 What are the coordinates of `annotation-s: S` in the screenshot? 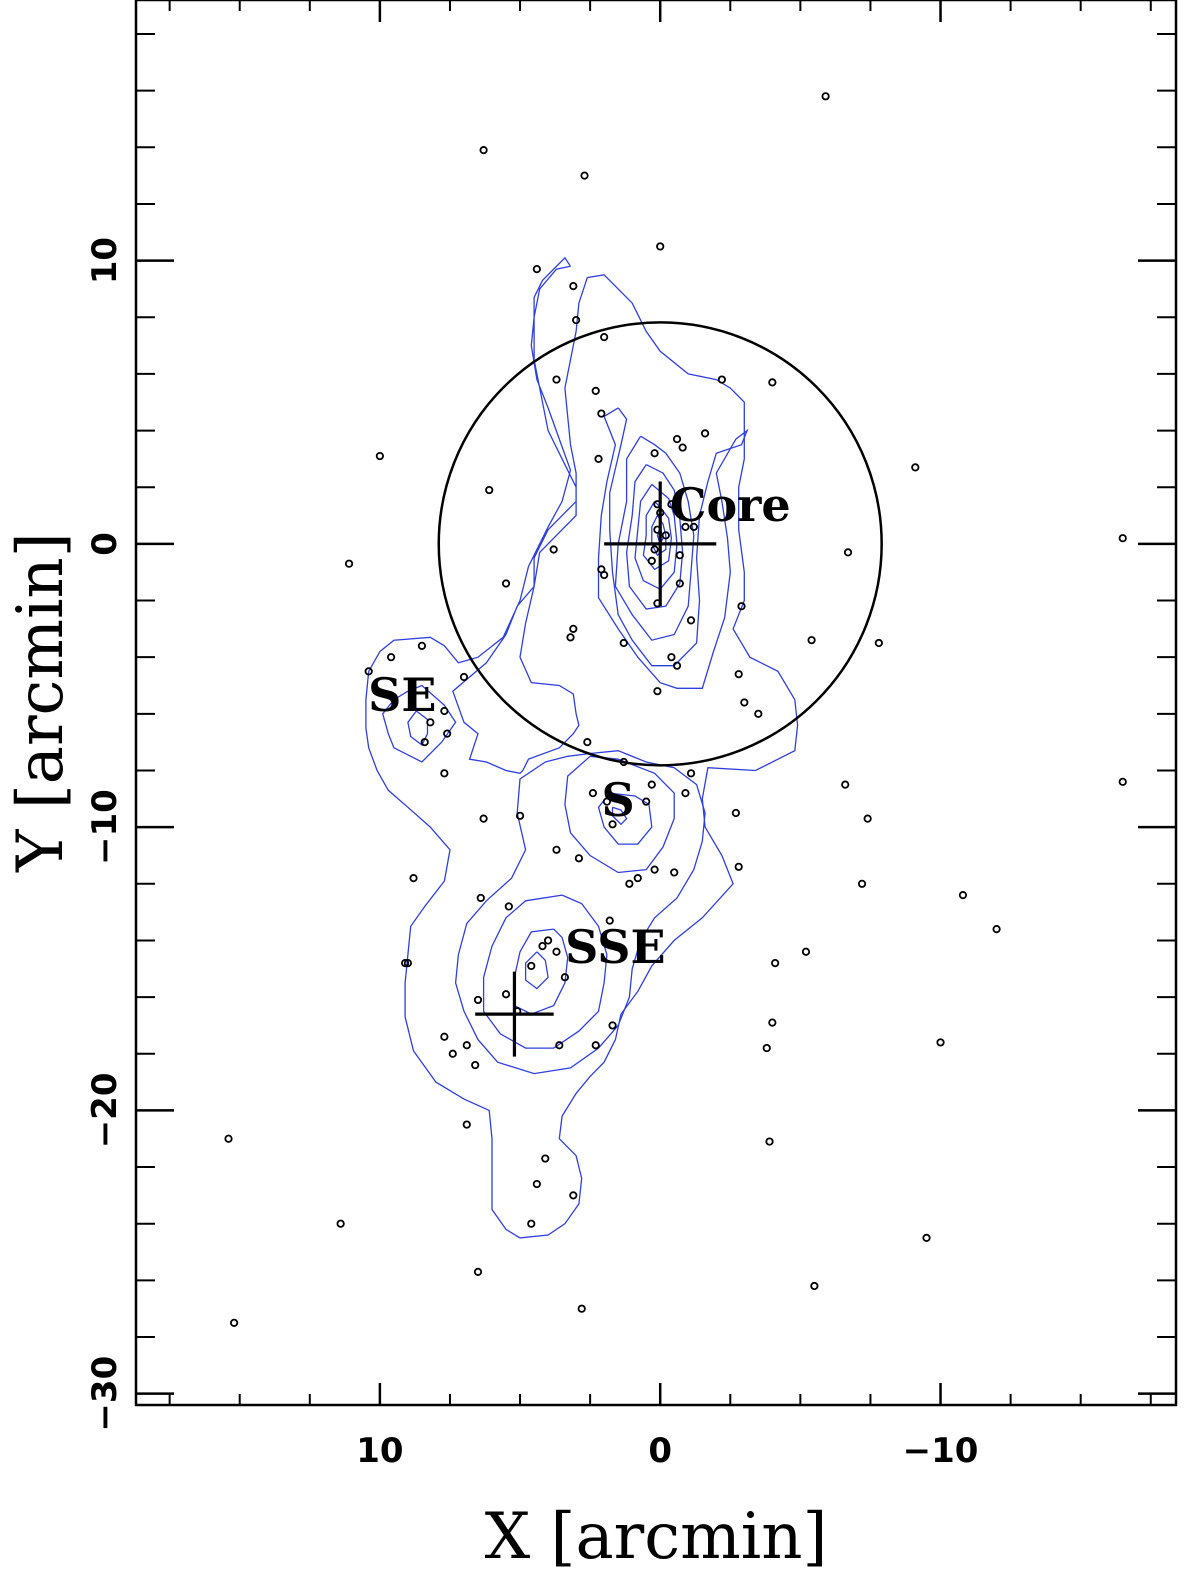 It's located at (618, 800).